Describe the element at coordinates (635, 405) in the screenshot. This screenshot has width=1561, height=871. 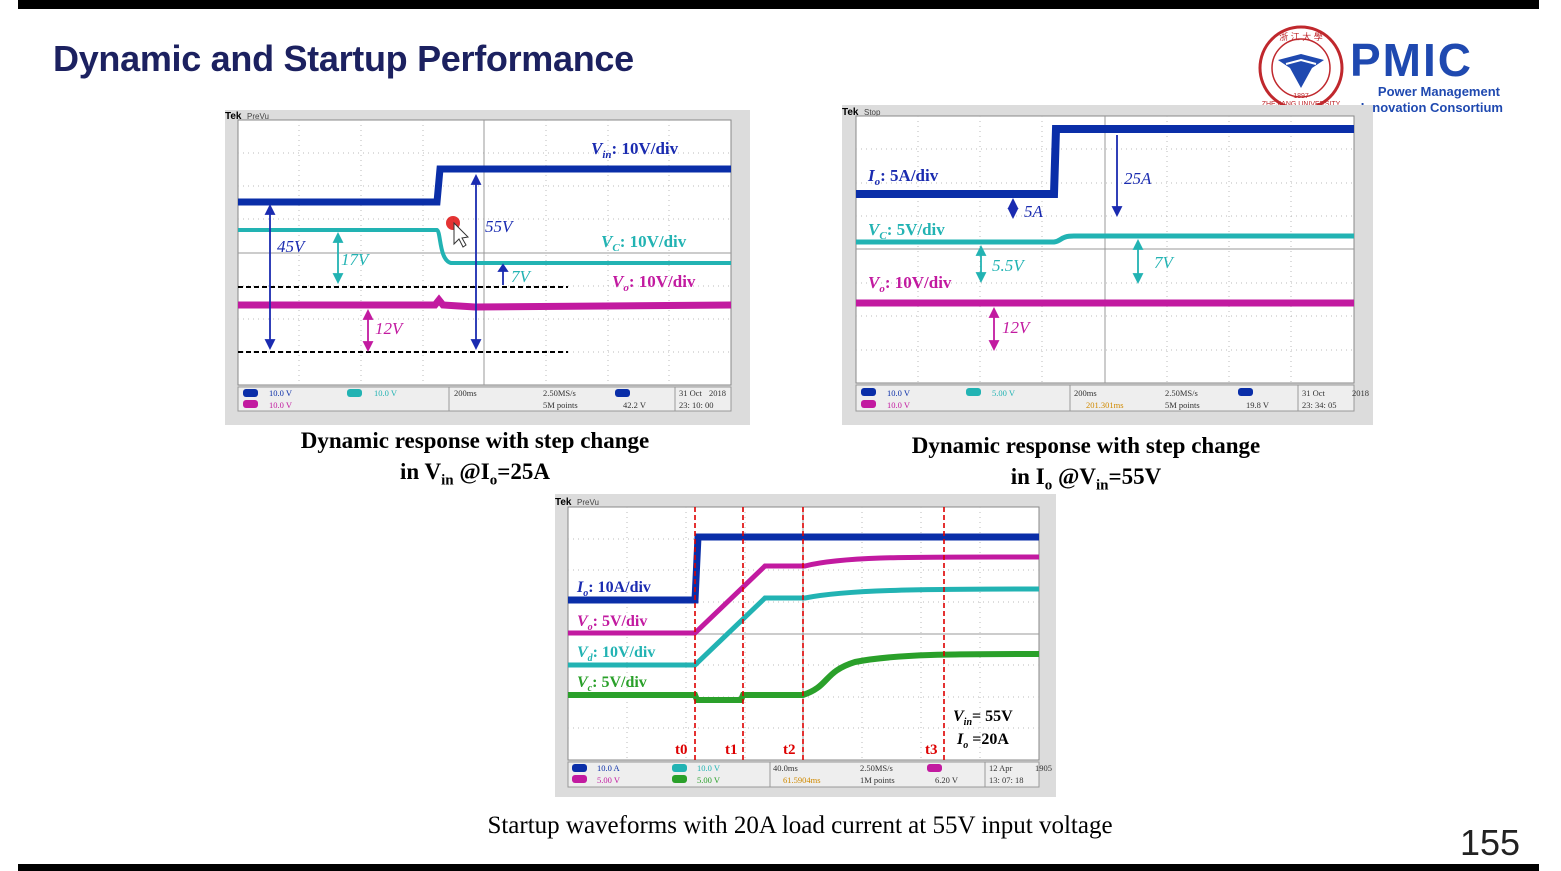
I see `scope1-trig: 42.2 V` at that location.